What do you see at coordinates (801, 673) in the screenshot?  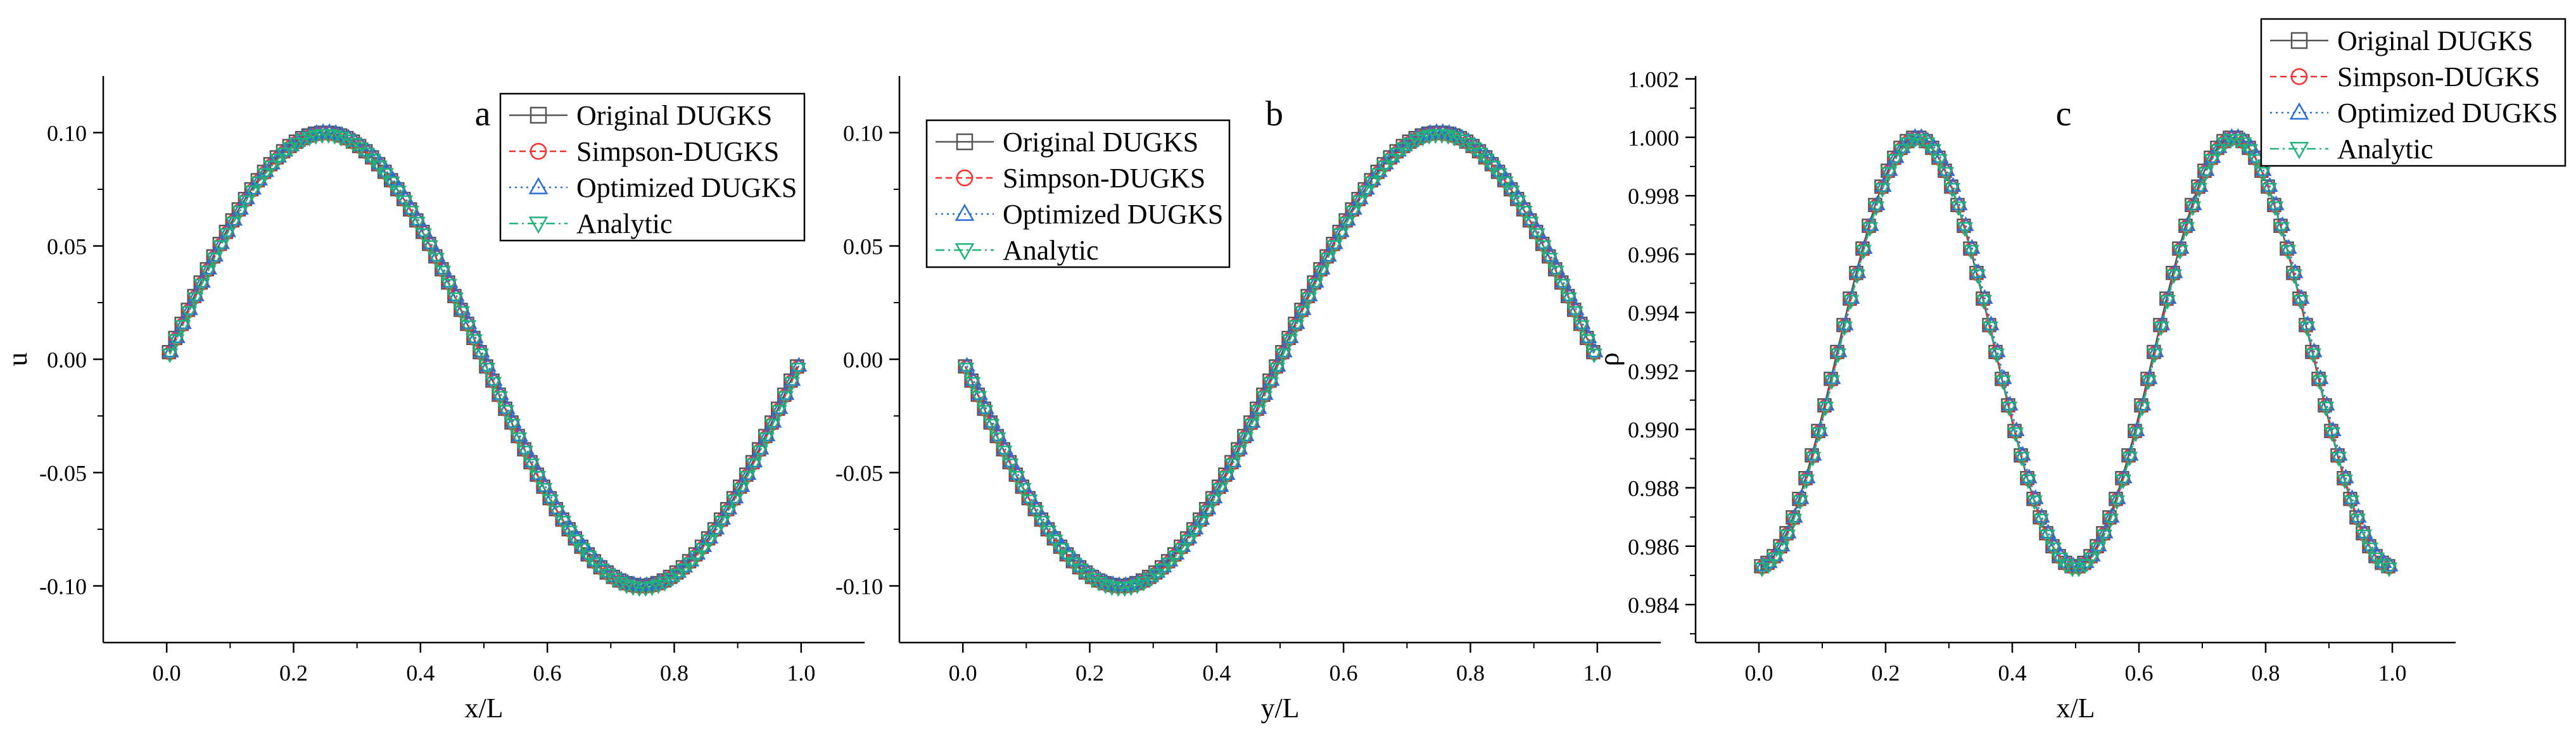 I see `x-tick-label: 1.0` at bounding box center [801, 673].